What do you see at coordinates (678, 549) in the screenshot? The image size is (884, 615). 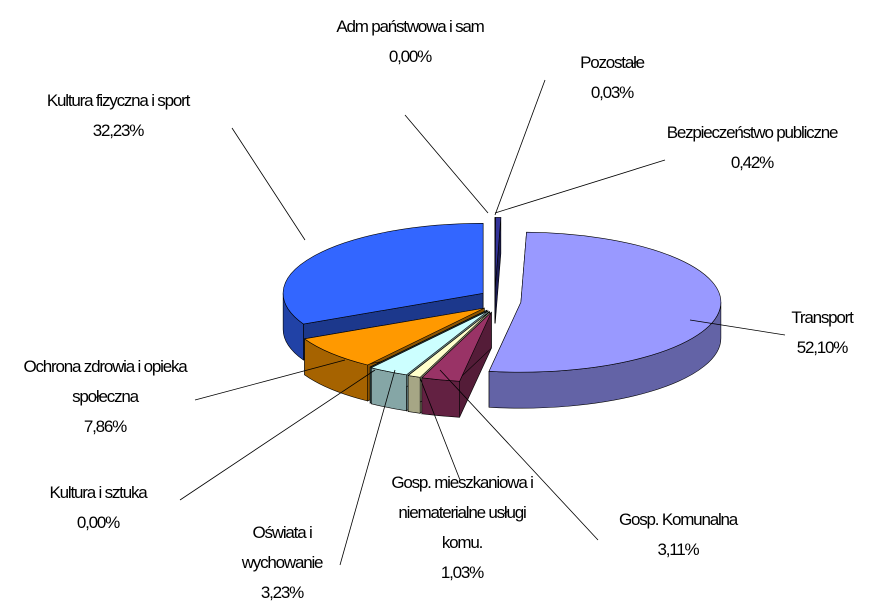 I see `value-label: 3,11%` at bounding box center [678, 549].